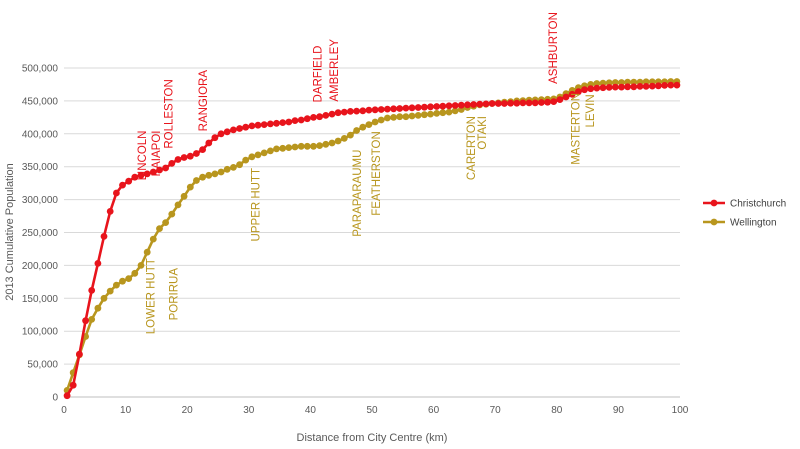  I want to click on annotation-label: PARAPARAUMU, so click(358, 193).